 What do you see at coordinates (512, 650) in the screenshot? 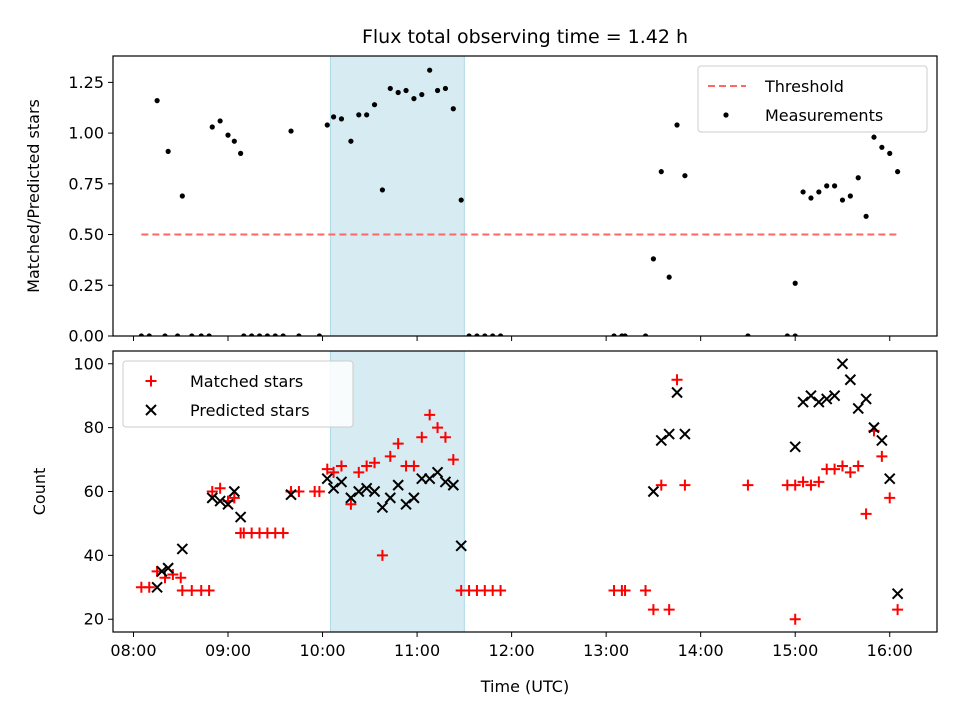
I see `x-tick-label-4: 12:00` at bounding box center [512, 650].